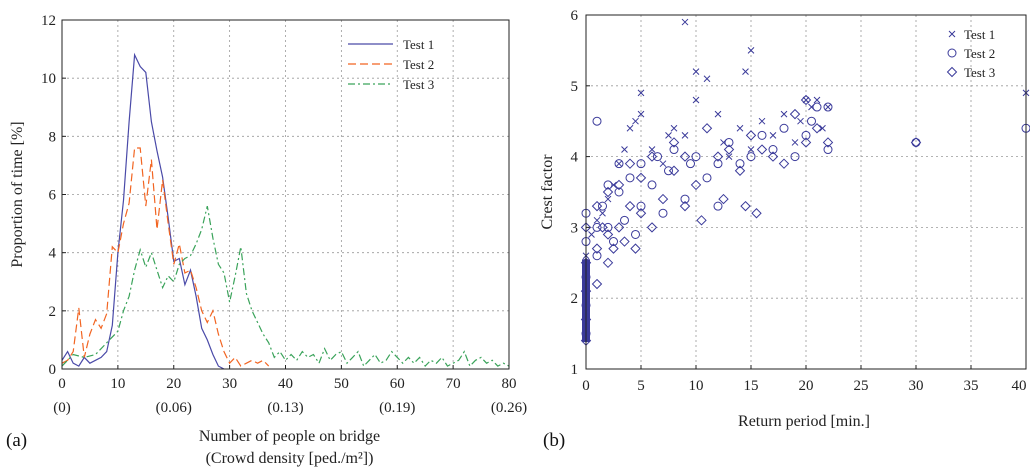  What do you see at coordinates (173, 384) in the screenshot?
I see `x-tick-label: 20` at bounding box center [173, 384].